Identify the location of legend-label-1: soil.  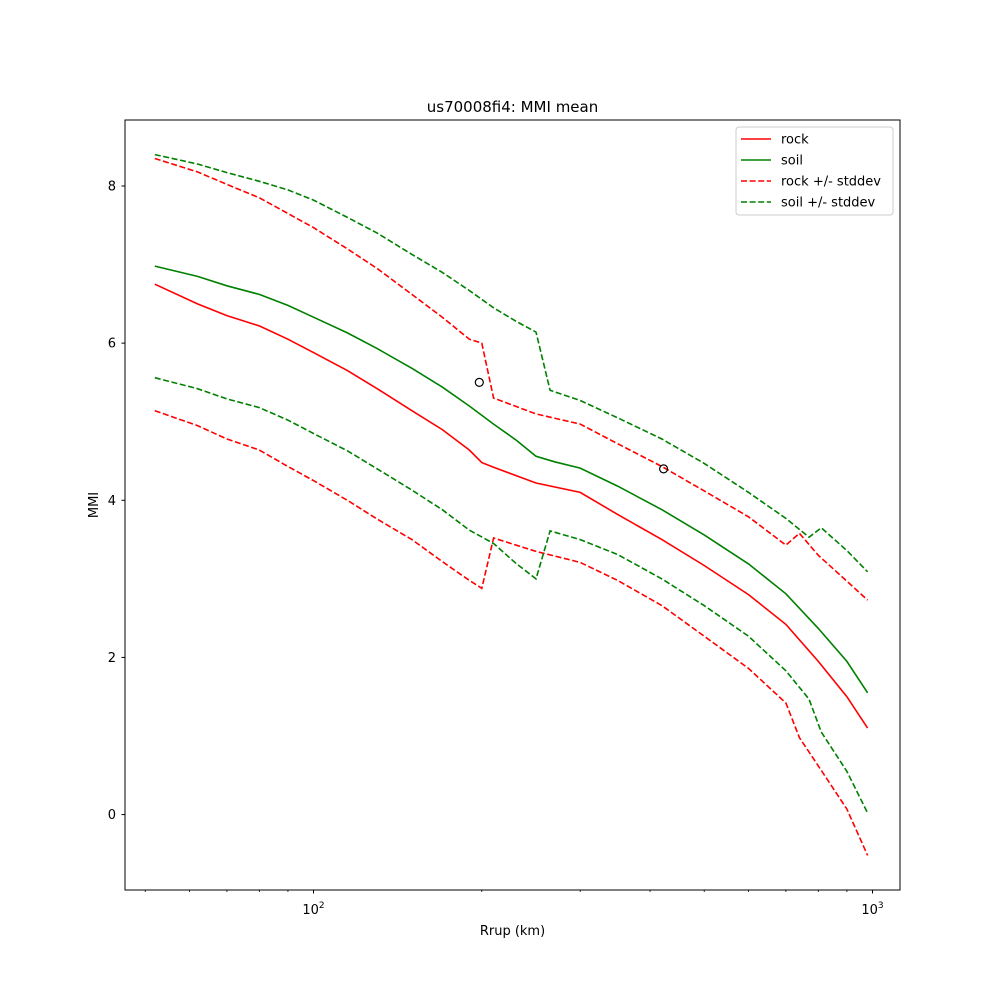
(792, 161).